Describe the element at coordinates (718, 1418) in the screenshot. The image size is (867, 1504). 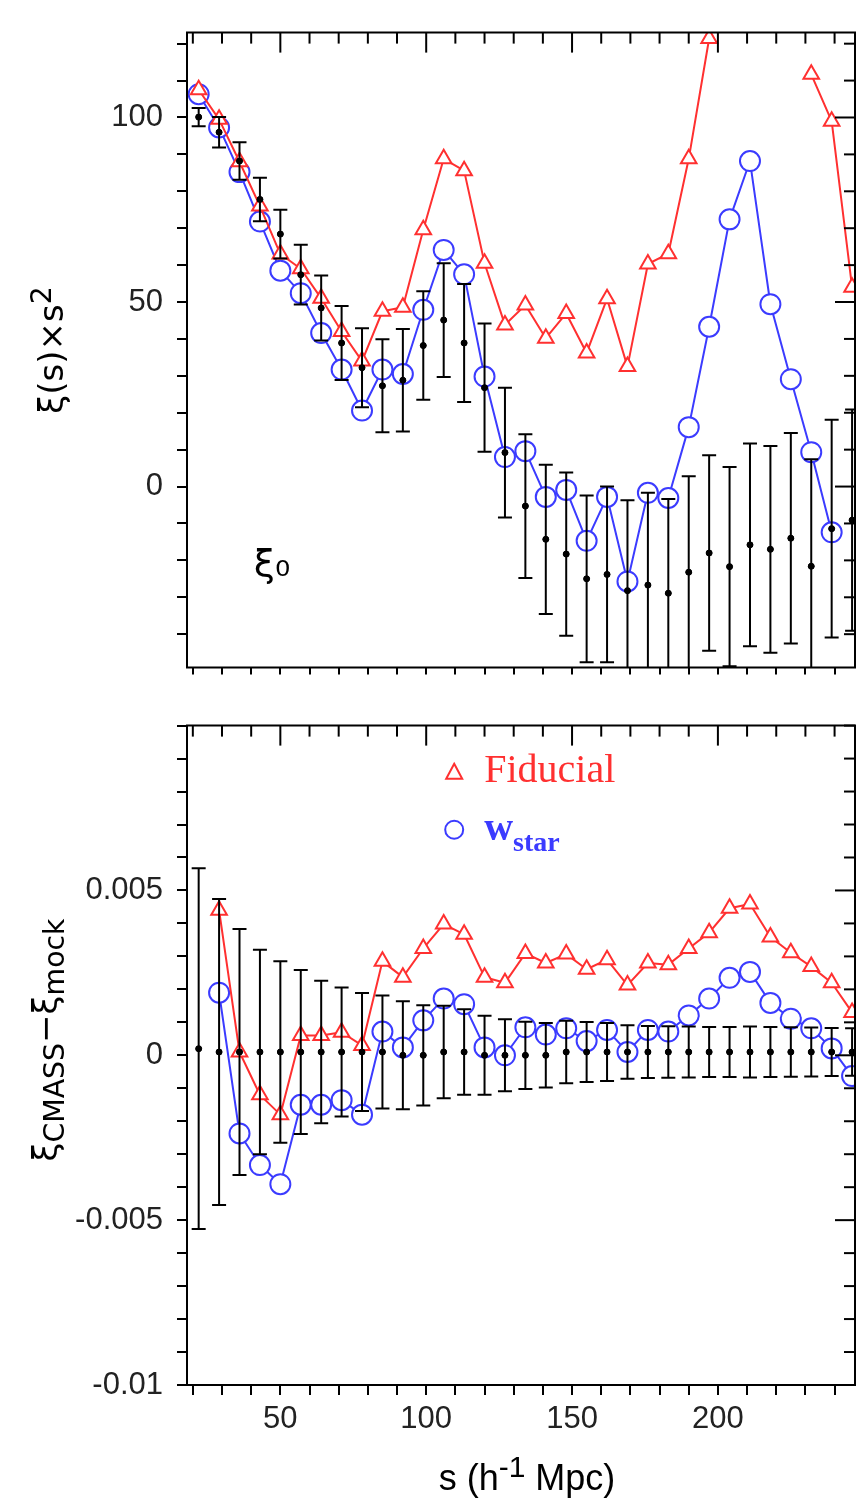
I see `x-tick-label: 200` at that location.